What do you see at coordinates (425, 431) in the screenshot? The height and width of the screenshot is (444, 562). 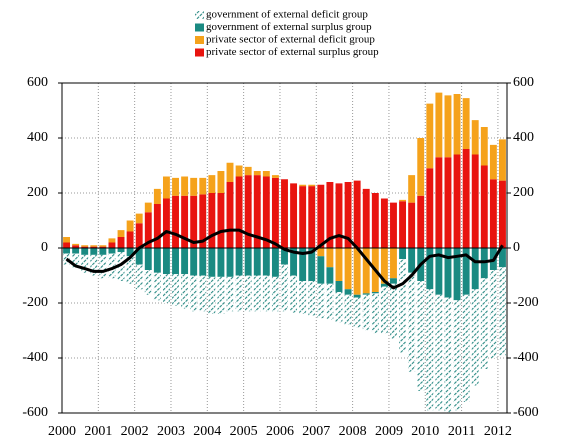 I see `x-tick-label: 2010` at bounding box center [425, 431].